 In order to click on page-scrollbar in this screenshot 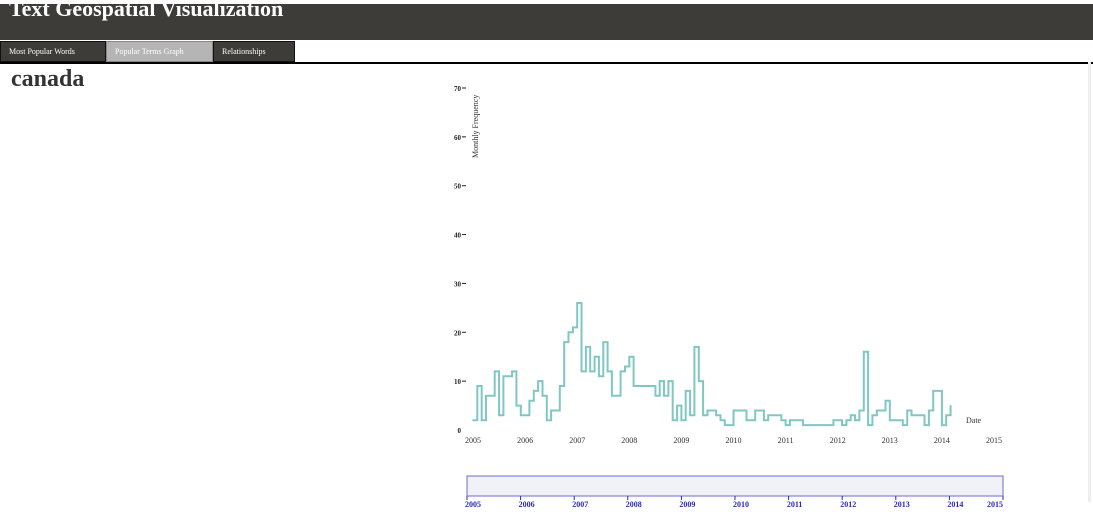, I will do `click(1089, 282)`.